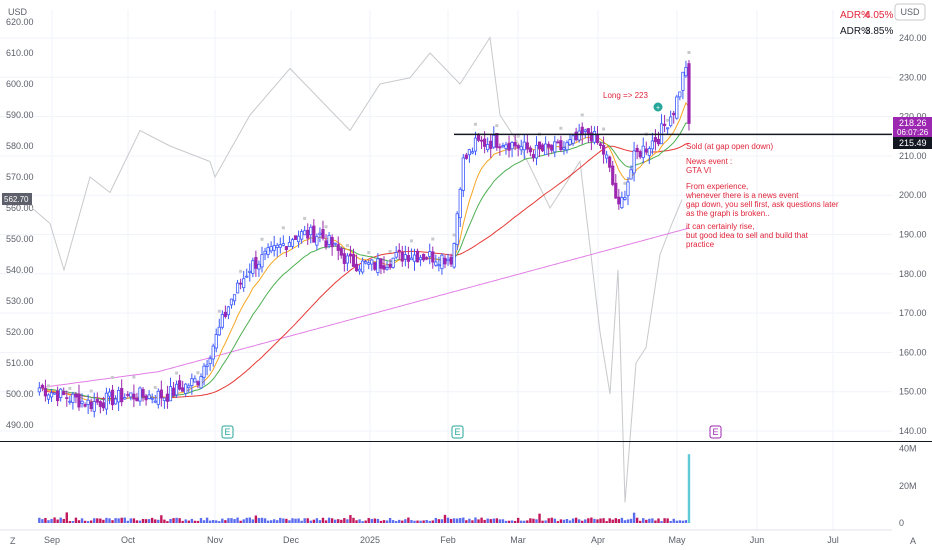  I want to click on time-axis-label: Apr, so click(598, 540).